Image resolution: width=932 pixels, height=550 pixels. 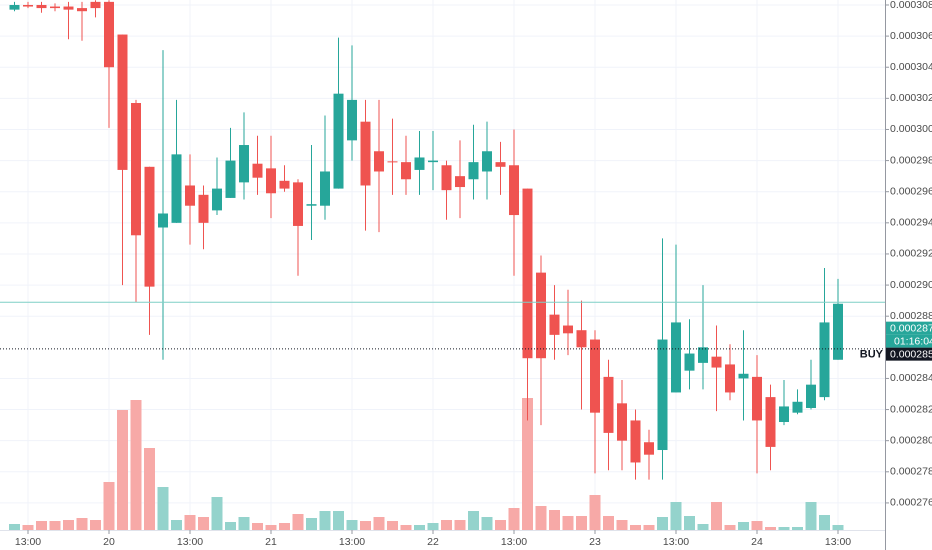 What do you see at coordinates (433, 542) in the screenshot?
I see `x-tick-label: 22` at bounding box center [433, 542].